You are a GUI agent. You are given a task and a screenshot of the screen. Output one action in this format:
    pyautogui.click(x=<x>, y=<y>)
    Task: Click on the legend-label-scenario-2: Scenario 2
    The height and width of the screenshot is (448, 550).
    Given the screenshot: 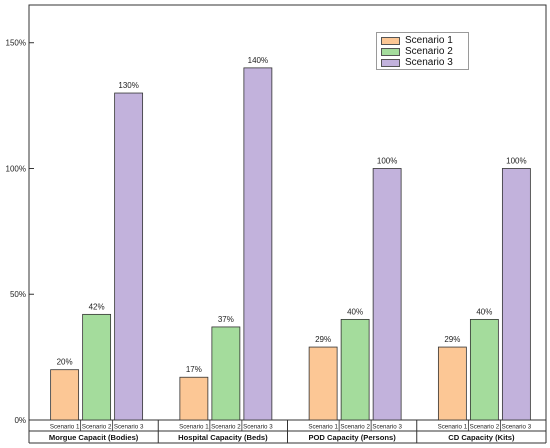 What is the action you would take?
    pyautogui.click(x=429, y=51)
    